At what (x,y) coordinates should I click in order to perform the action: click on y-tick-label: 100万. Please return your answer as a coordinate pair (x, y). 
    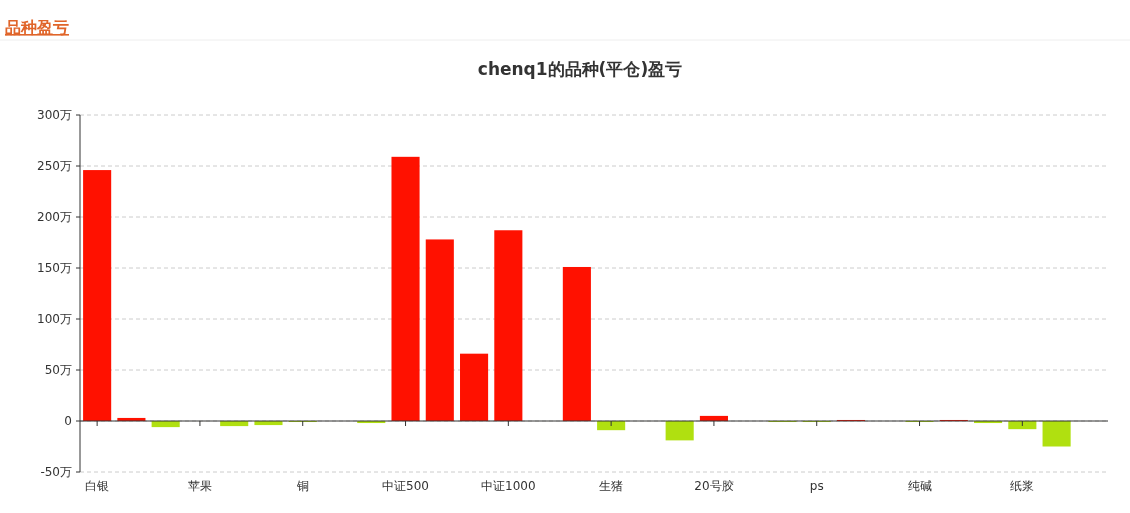
    Looking at the image, I should click on (54, 319).